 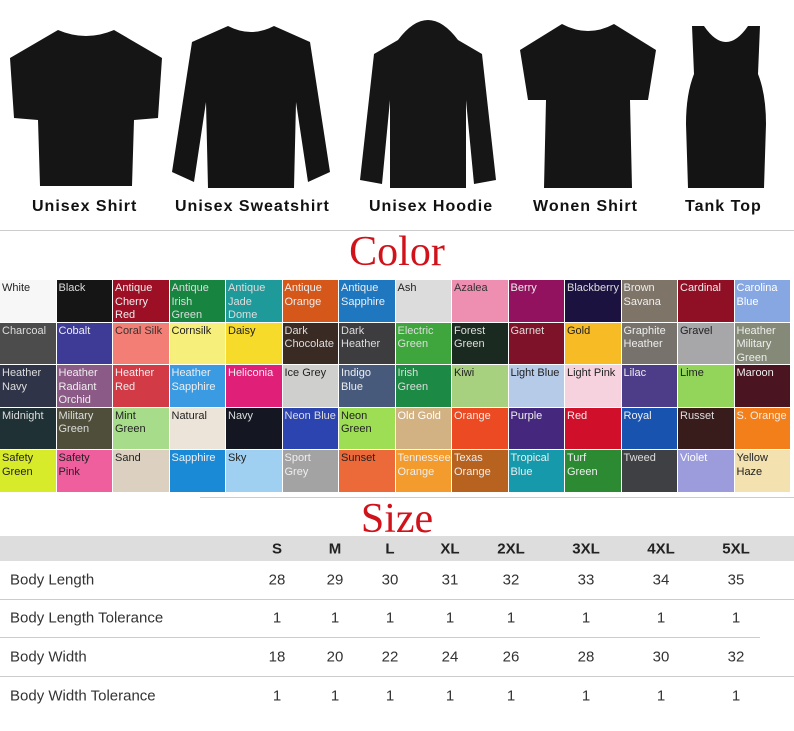 I want to click on color-swatch: Graphite Heather, so click(x=649, y=343).